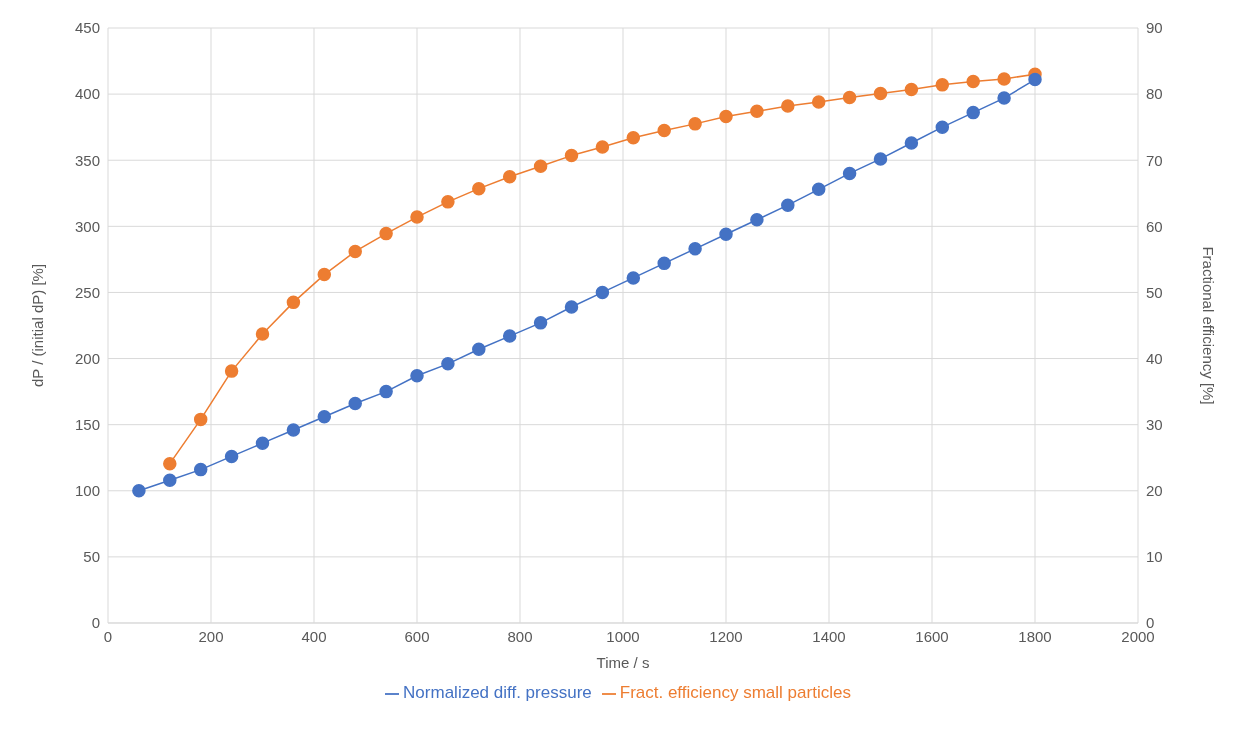 This screenshot has width=1242, height=738. Describe the element at coordinates (1035, 636) in the screenshot. I see `x-tick-label: 1800` at that location.